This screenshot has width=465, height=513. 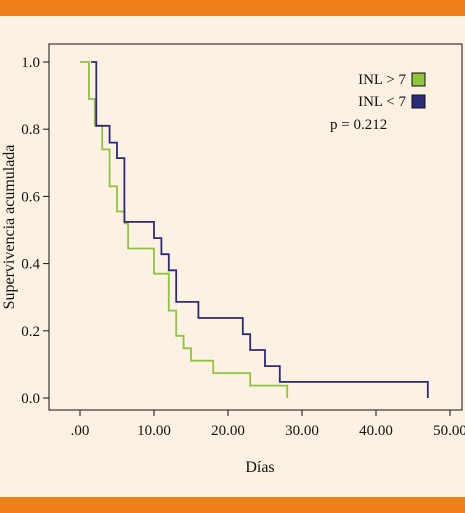 What do you see at coordinates (268, 424) in the screenshot?
I see `x-axis: .00 10.00 20.00 30.00 40.00 50.00` at bounding box center [268, 424].